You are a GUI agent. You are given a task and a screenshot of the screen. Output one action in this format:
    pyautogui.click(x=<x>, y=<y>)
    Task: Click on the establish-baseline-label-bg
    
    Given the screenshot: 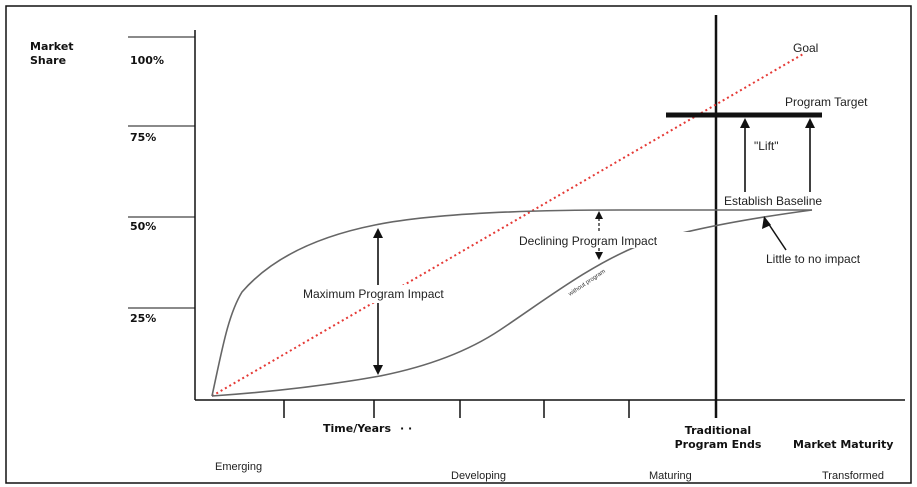 What is the action you would take?
    pyautogui.click(x=787, y=201)
    